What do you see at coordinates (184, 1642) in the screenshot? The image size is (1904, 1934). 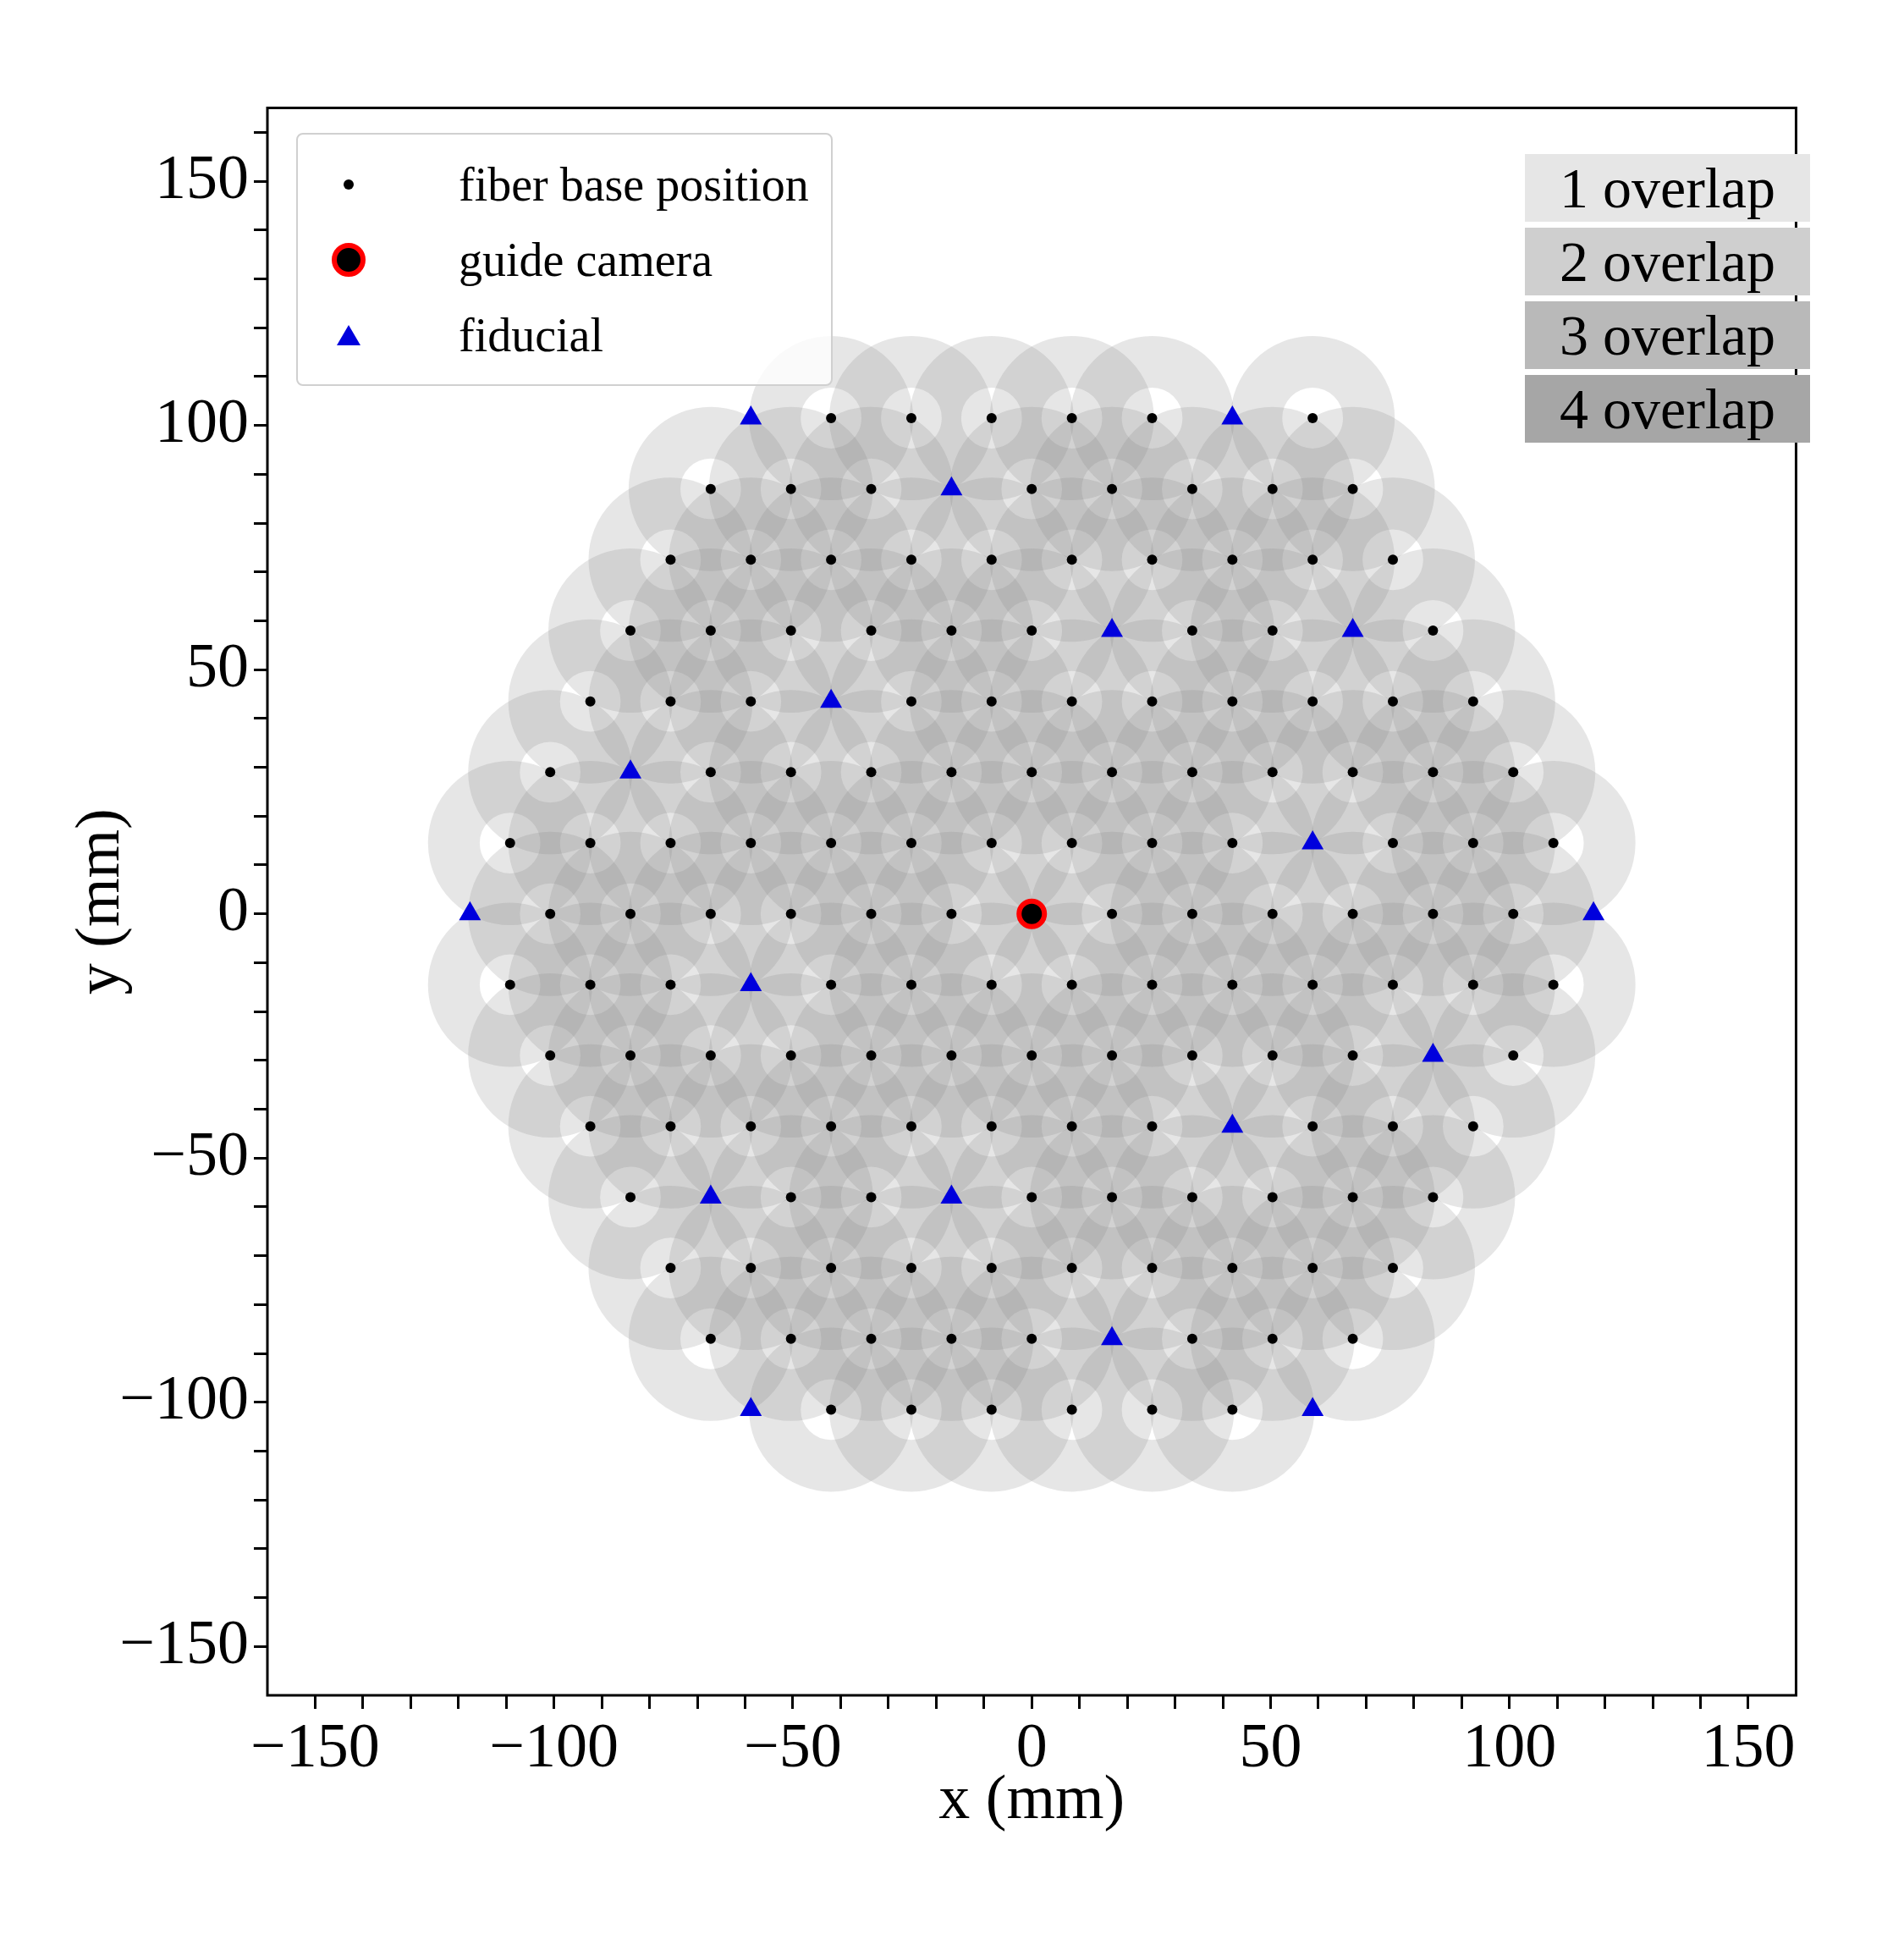 I see `y-tick-label: −150` at bounding box center [184, 1642].